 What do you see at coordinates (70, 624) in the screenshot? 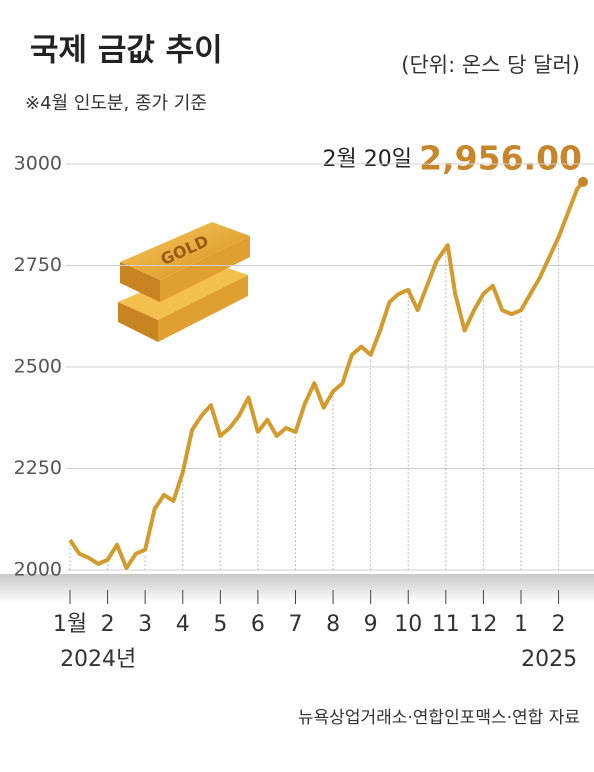
I see `x-tick-label: 1월` at bounding box center [70, 624].